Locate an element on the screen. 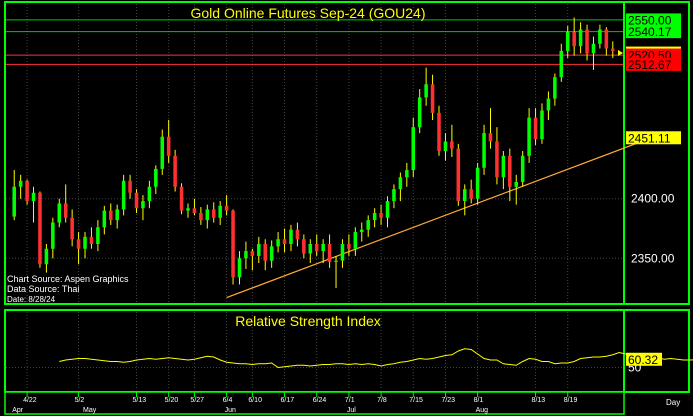 The image size is (693, 416). rsi-line is located at coordinates (376, 358).